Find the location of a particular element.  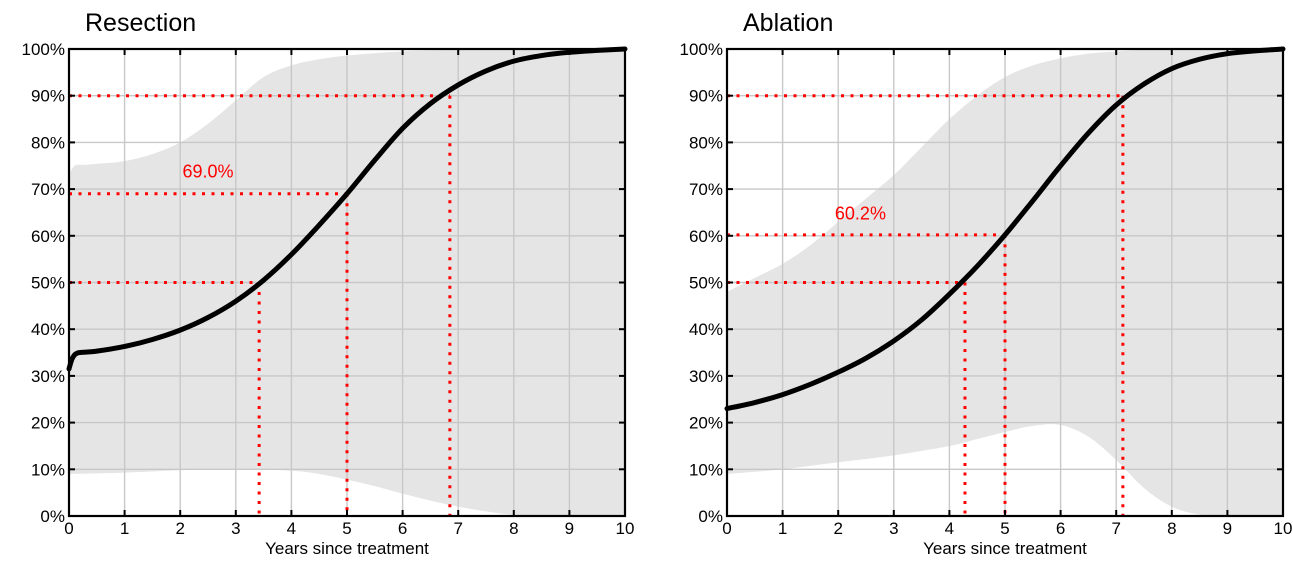

annotation-label: 60.2% is located at coordinates (860, 213).